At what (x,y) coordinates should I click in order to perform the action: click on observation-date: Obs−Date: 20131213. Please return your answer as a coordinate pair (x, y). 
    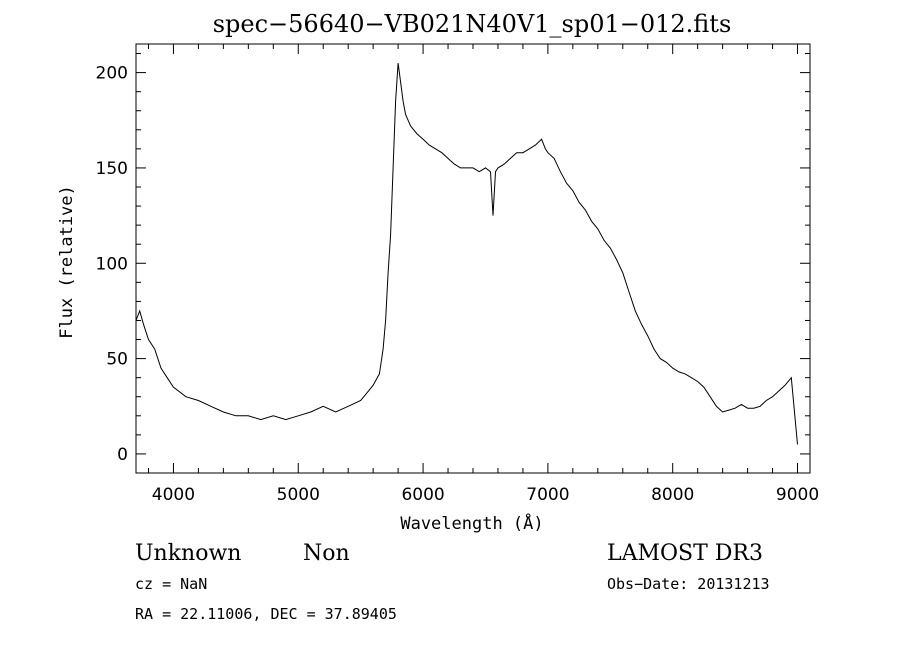
    Looking at the image, I should click on (688, 584).